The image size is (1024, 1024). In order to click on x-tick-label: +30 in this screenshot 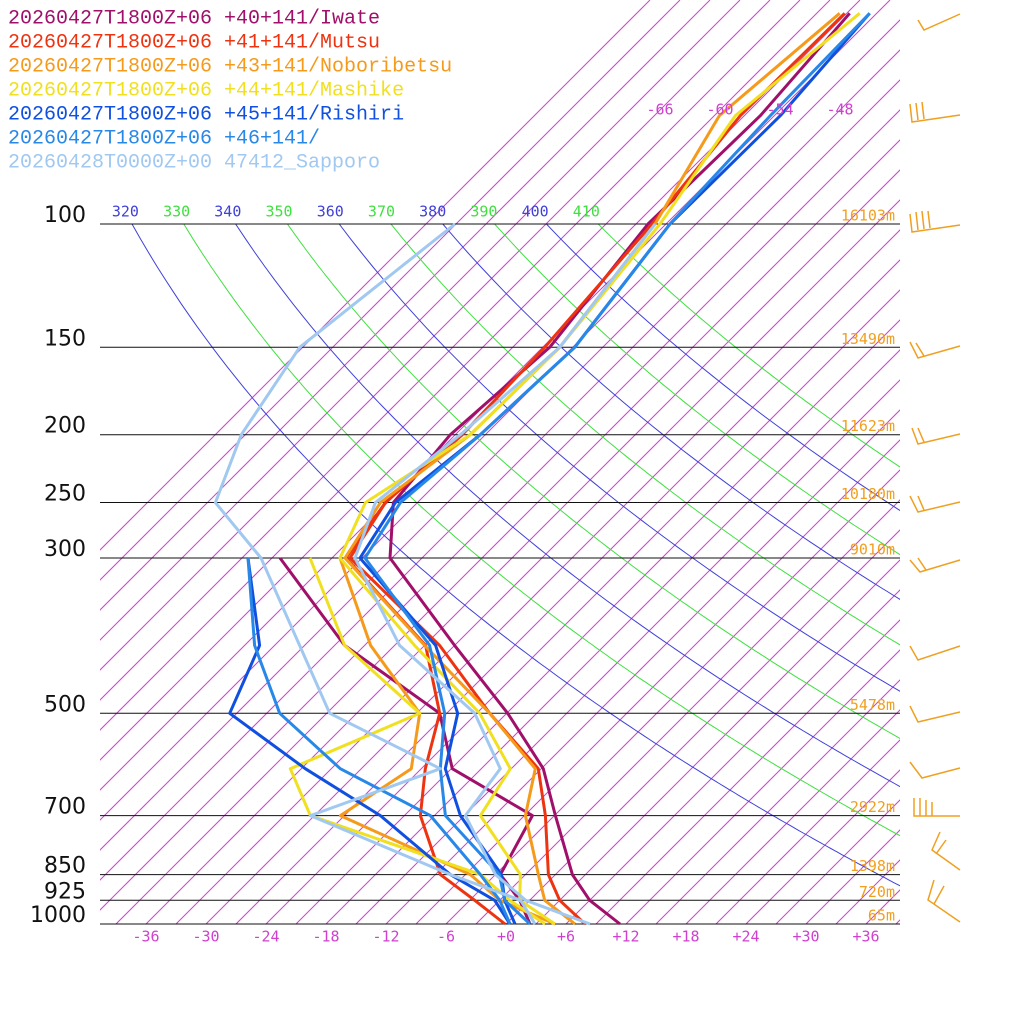, I will do `click(805, 937)`.